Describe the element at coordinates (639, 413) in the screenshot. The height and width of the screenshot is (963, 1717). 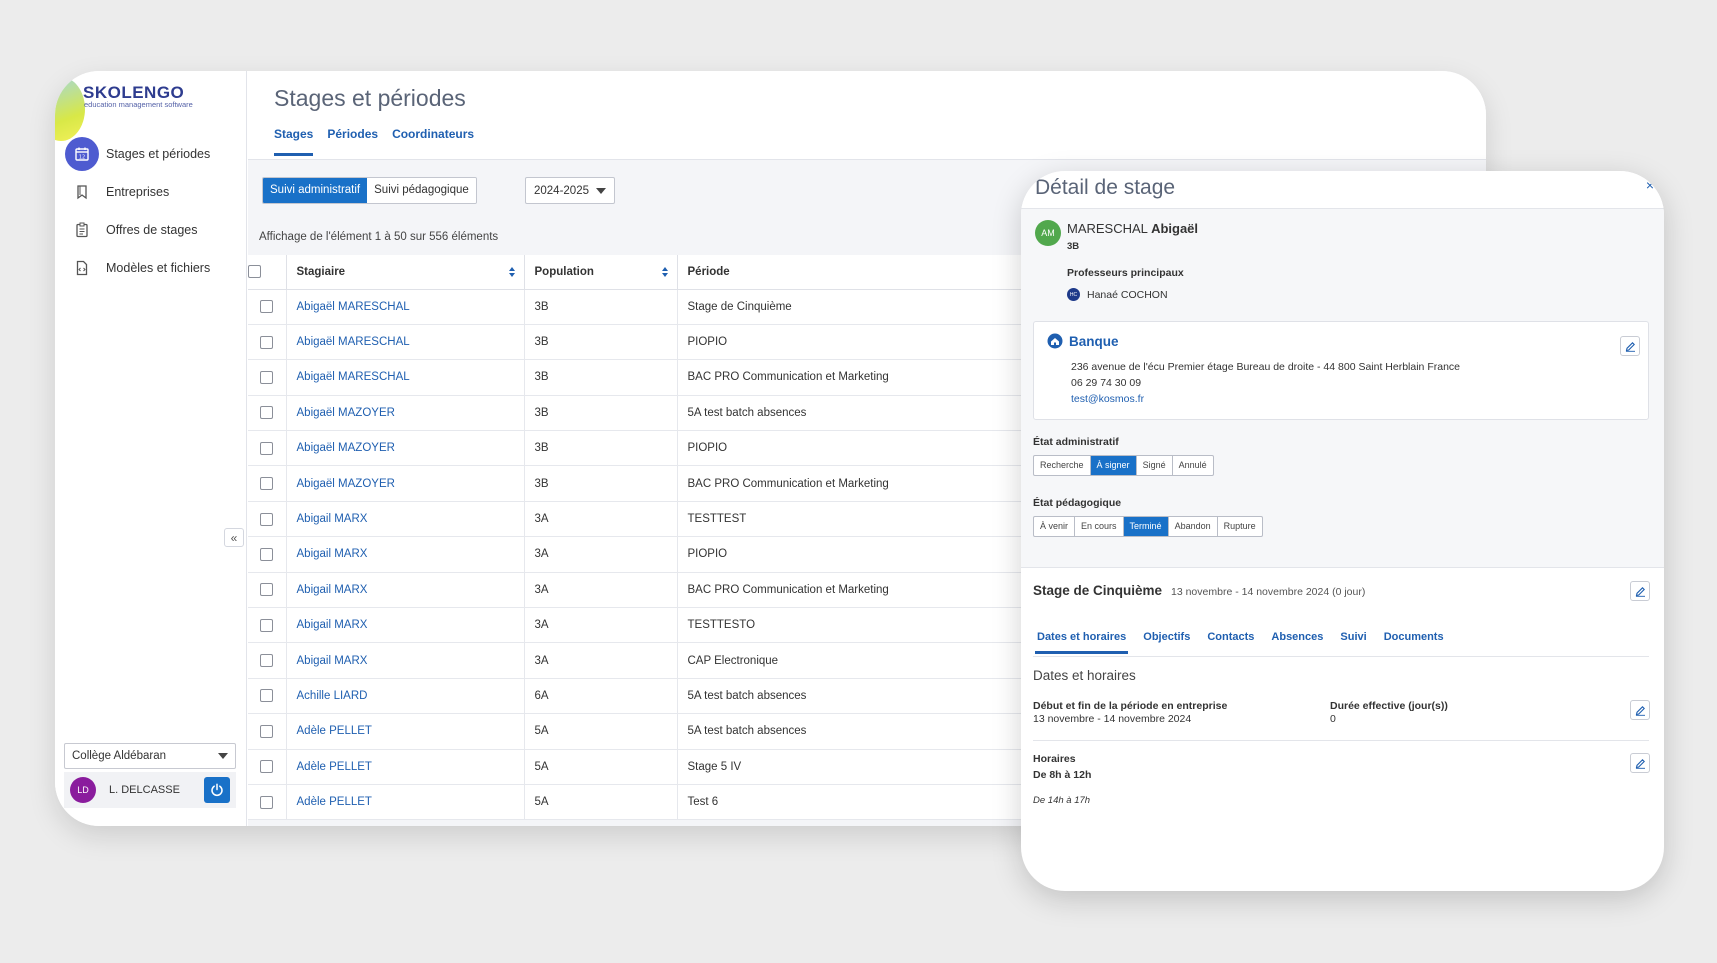
I see `table-row: Abigaël MAZOYER 3B 5A test batch absences` at that location.